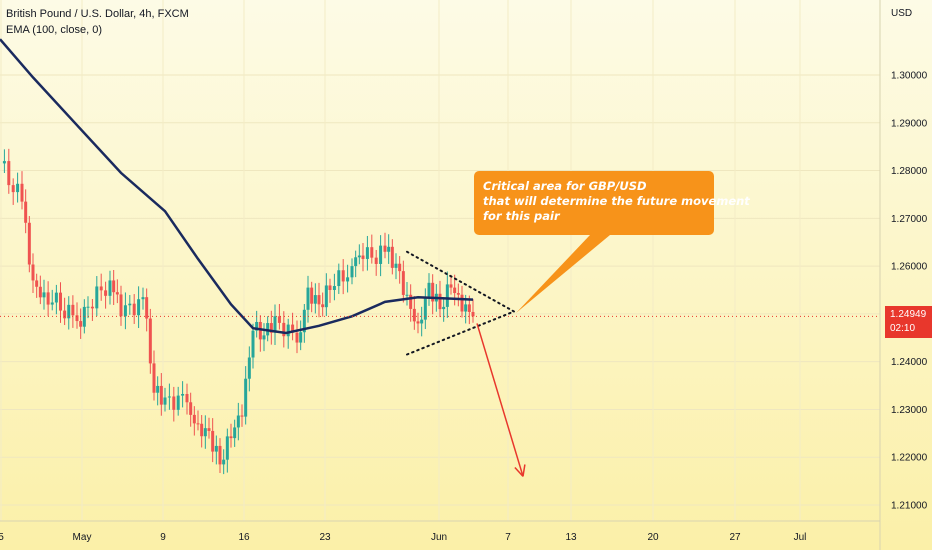  What do you see at coordinates (653, 537) in the screenshot?
I see `time-tick-label: 20` at bounding box center [653, 537].